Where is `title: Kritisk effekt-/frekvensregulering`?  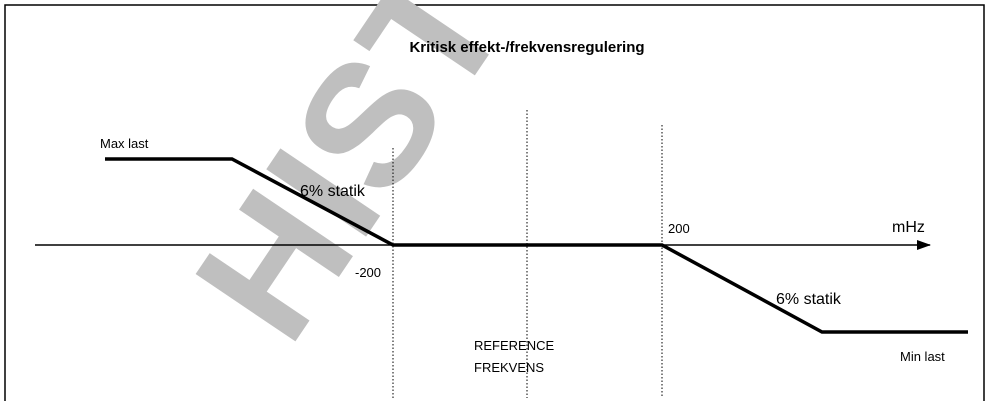
title: Kritisk effekt-/frekvensregulering is located at coordinates (526, 47).